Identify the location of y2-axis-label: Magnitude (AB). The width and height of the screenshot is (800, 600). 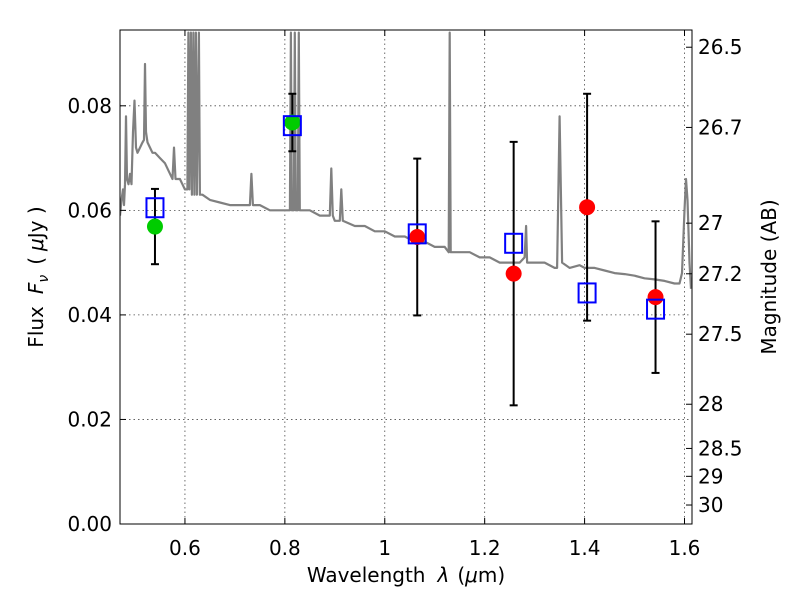
(769, 276).